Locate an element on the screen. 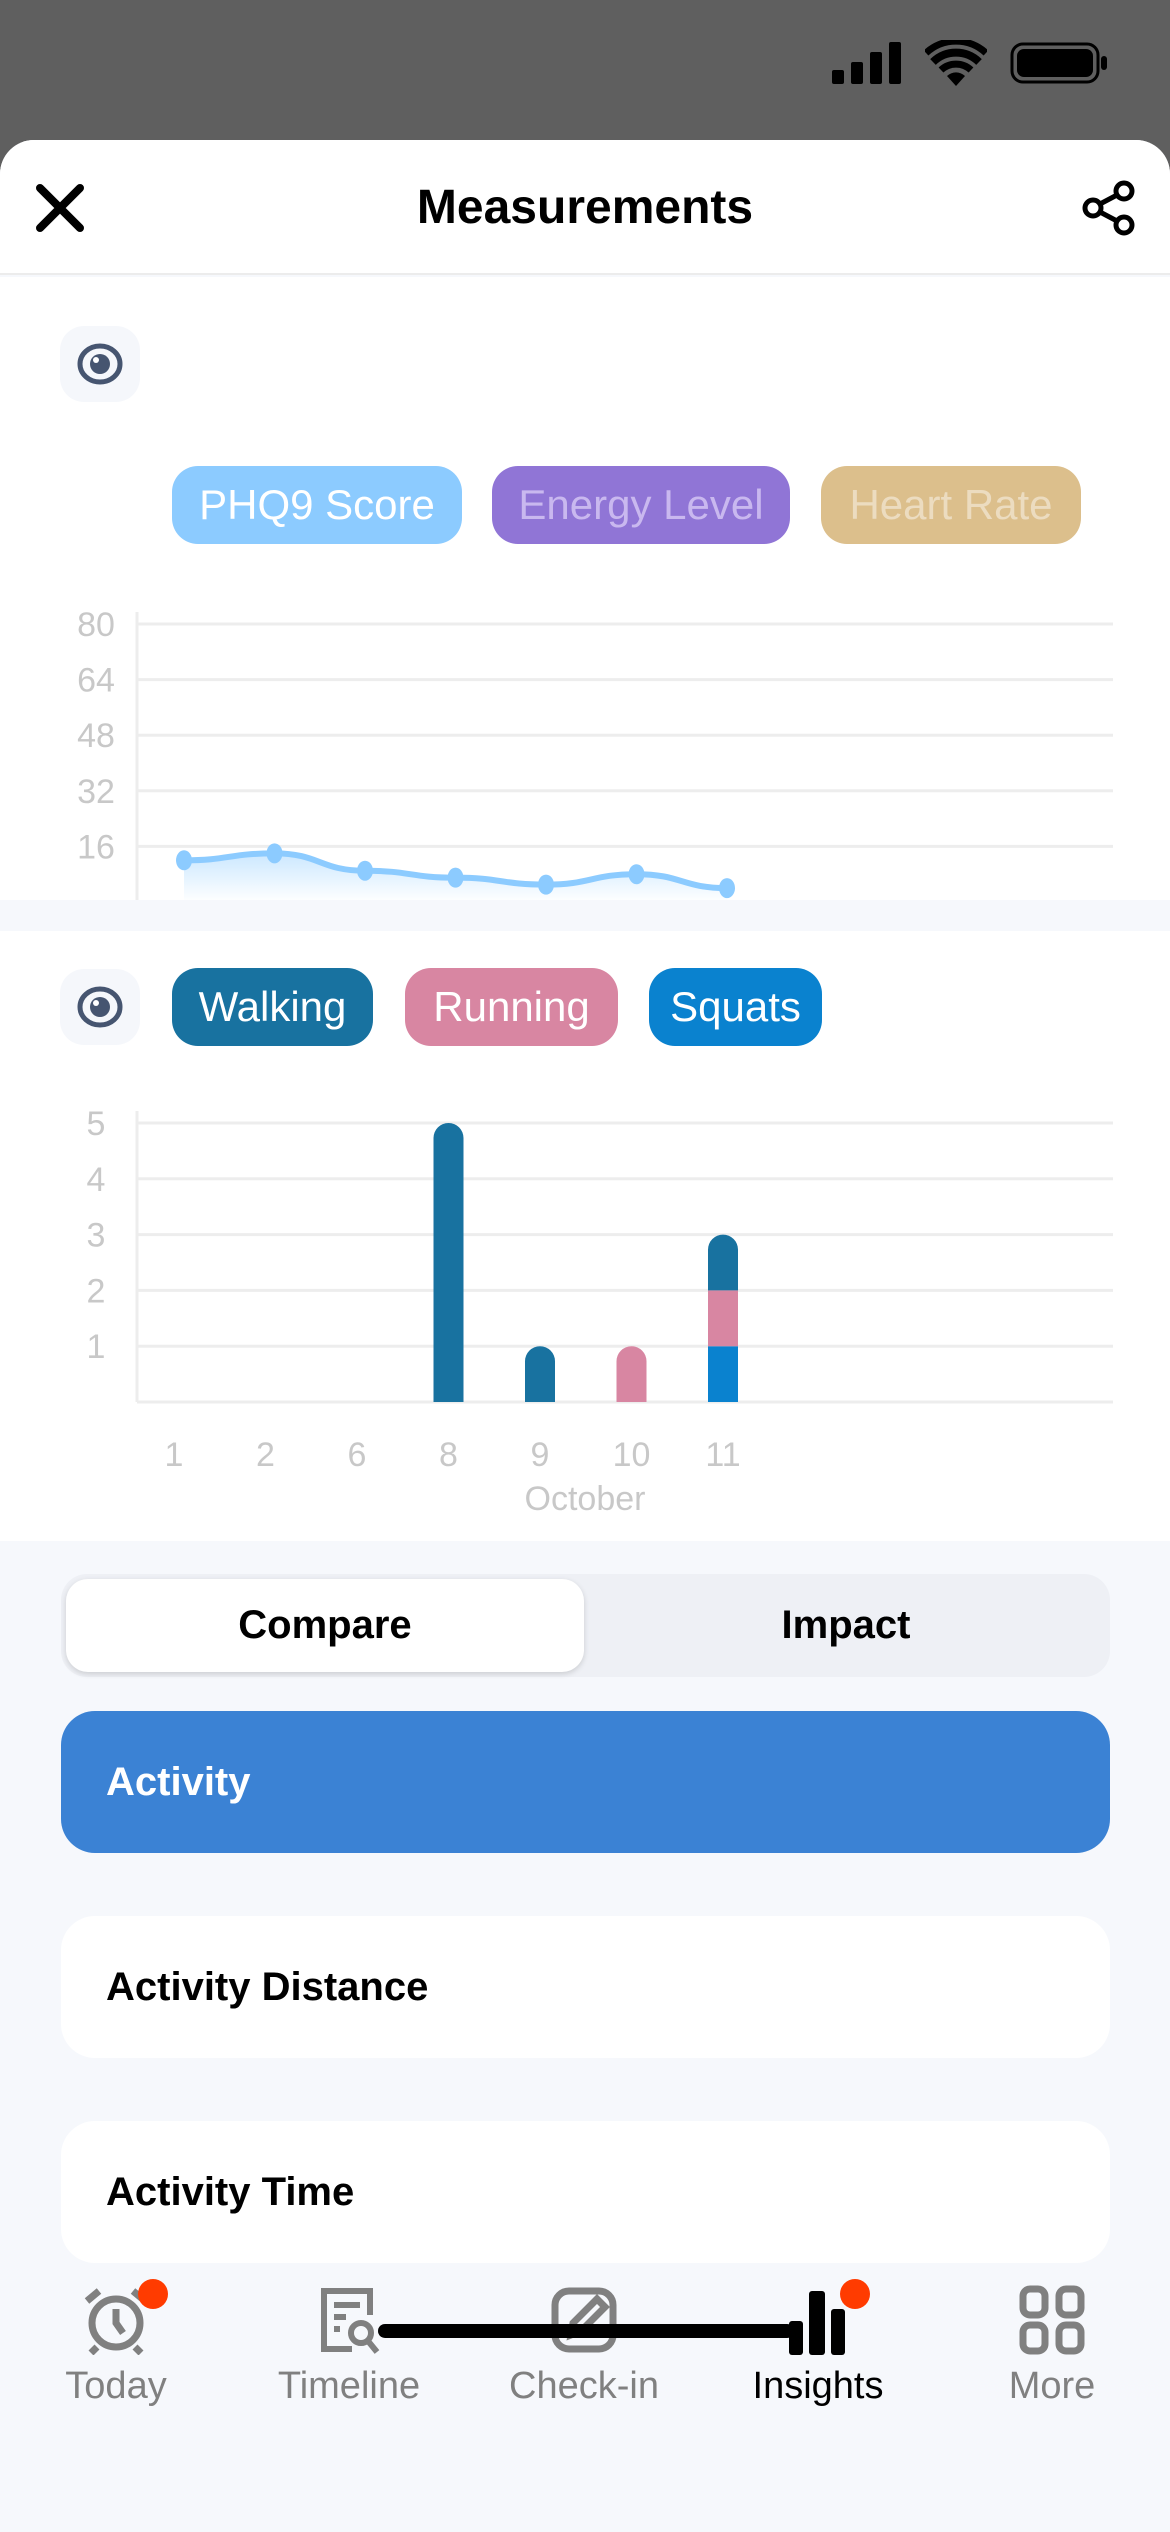  y-tick-label: 4 is located at coordinates (96, 1180).